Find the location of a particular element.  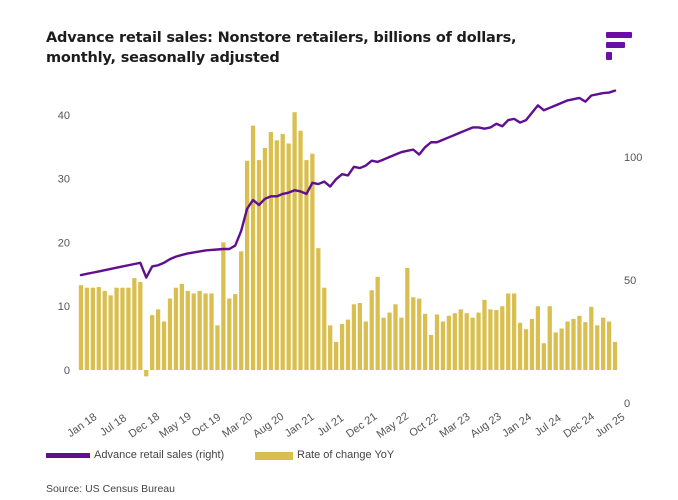

left-tick-label: 30 is located at coordinates (64, 180).